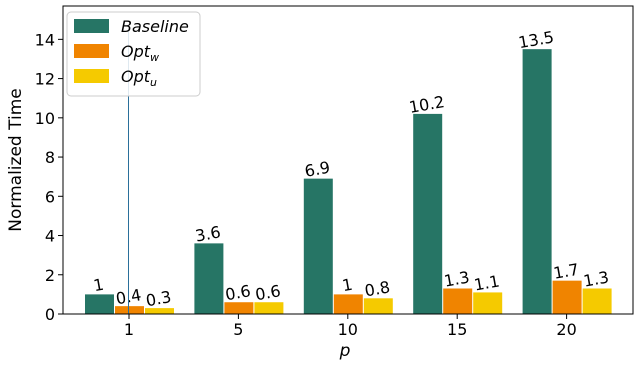 Image resolution: width=634 pixels, height=366 pixels. What do you see at coordinates (317, 169) in the screenshot?
I see `data-label: 6.9` at bounding box center [317, 169].